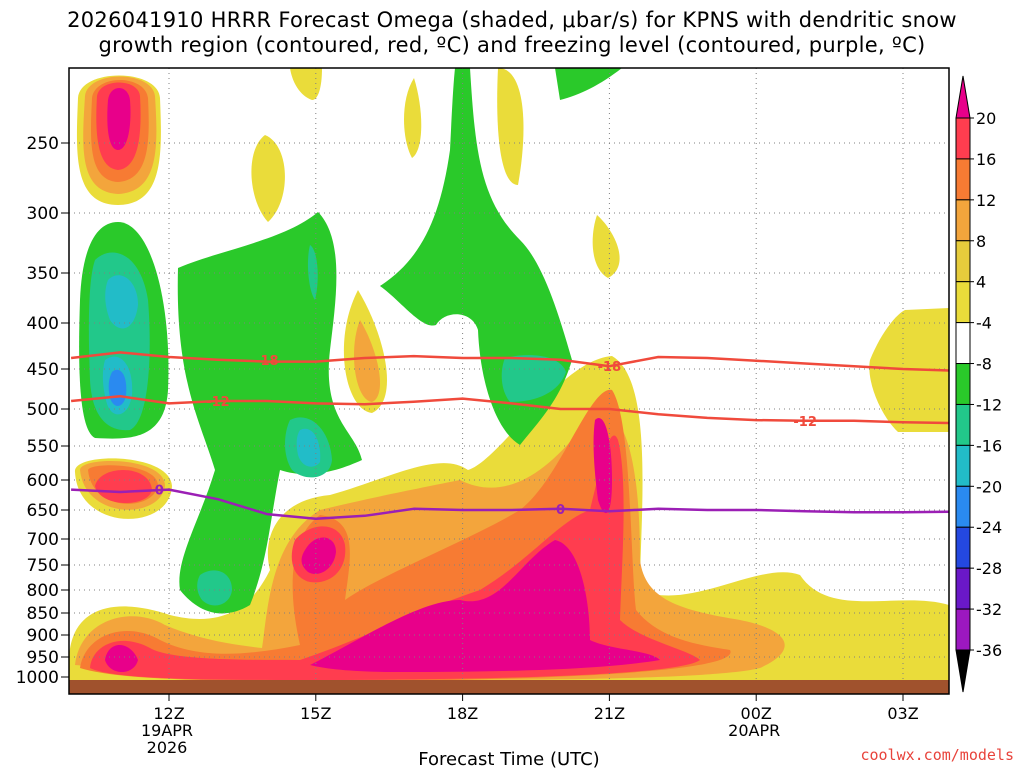 This screenshot has width=1024, height=768. I want to click on colorbar: 20 16 12 8 4 -4 -8 -12 -16 -20 -24 -28 -32 -36, so click(978, 384).